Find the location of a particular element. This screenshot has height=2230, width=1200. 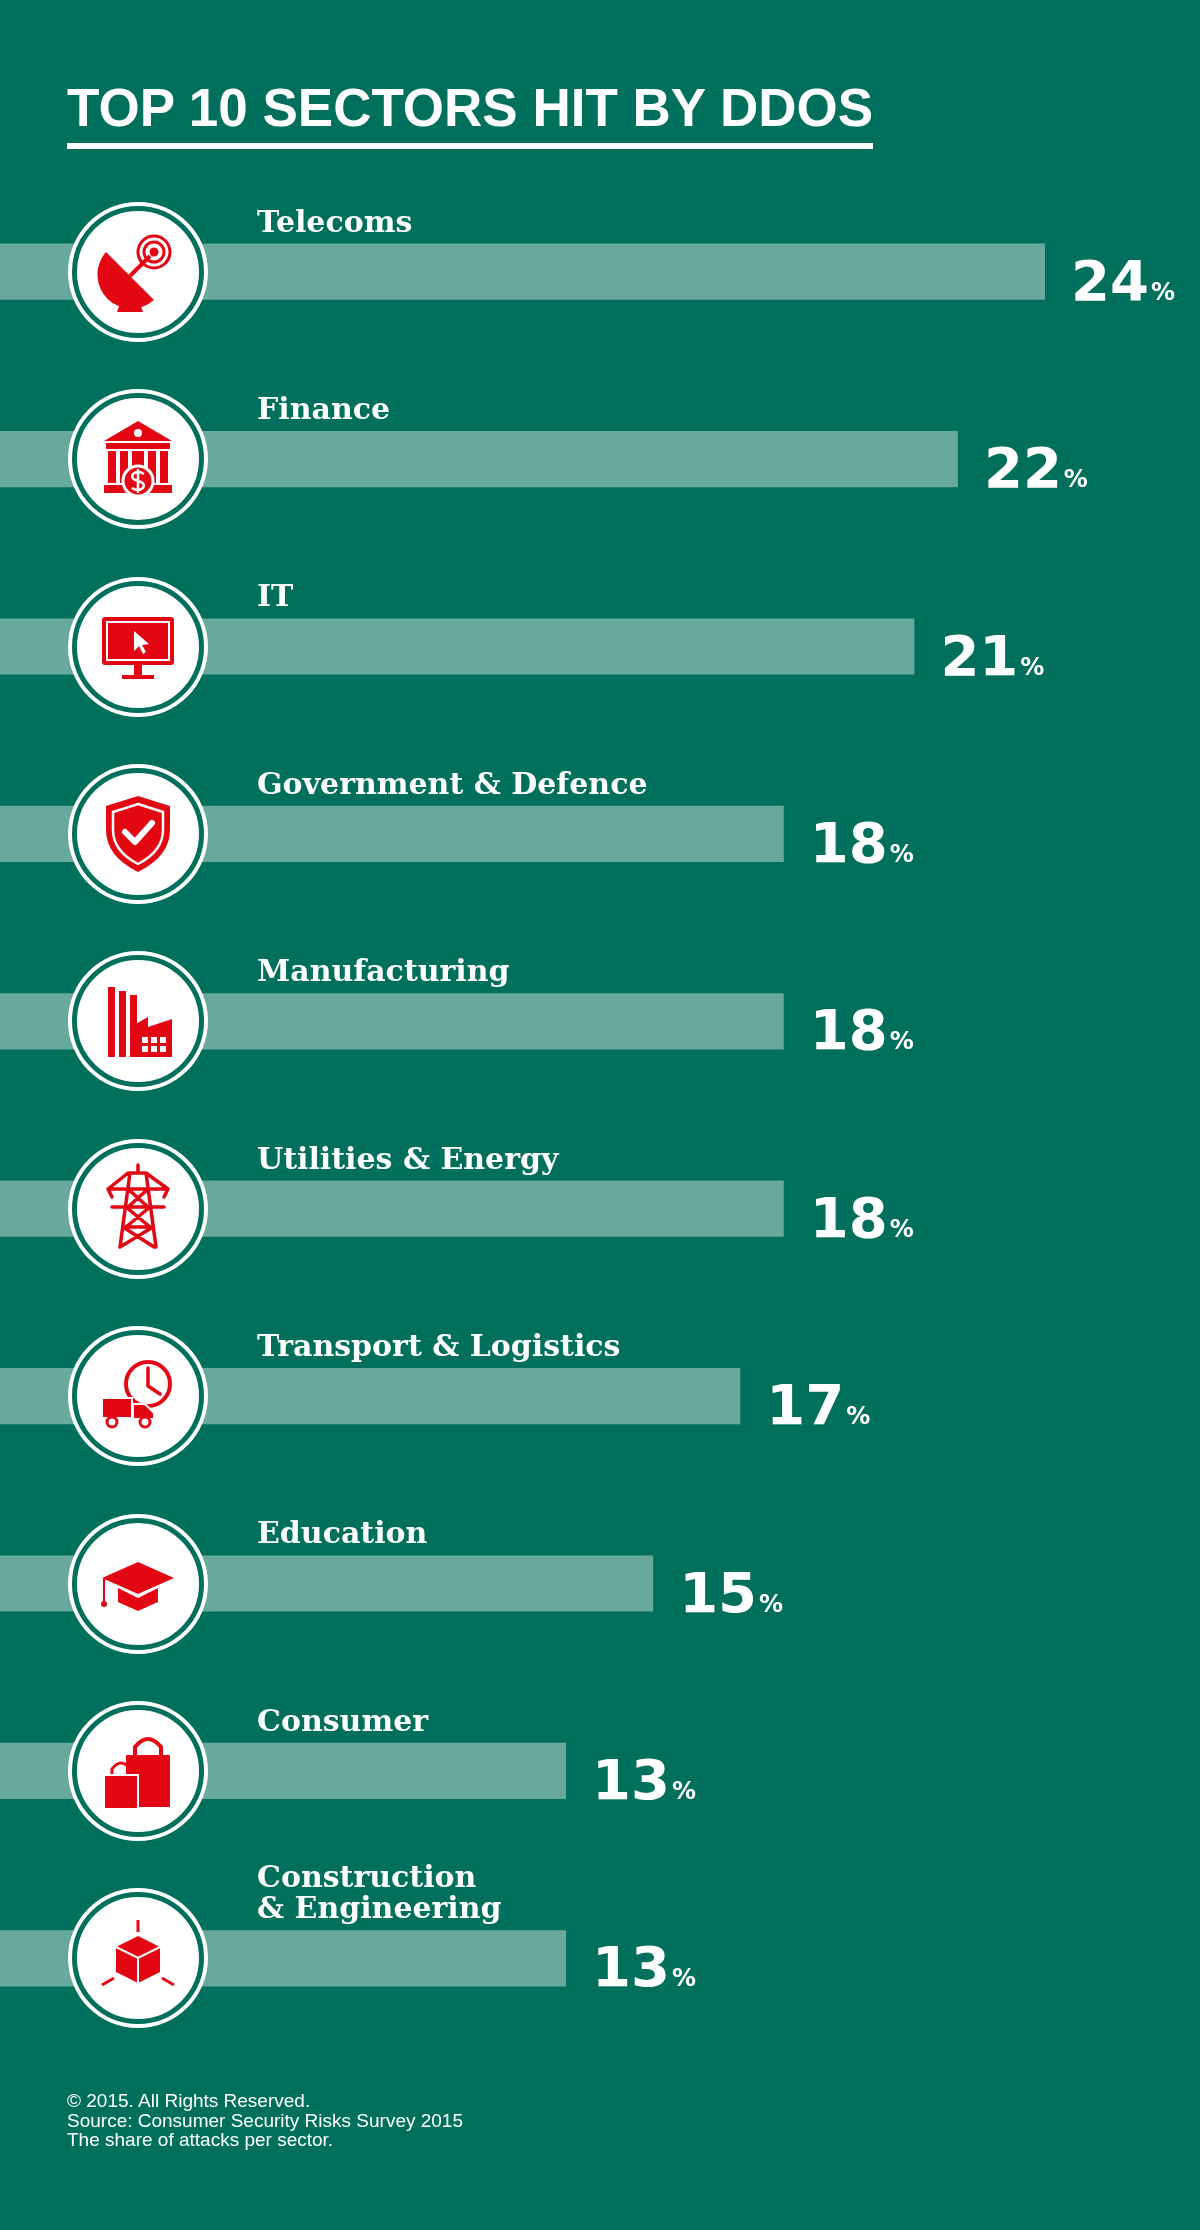

y-tick-label: Education is located at coordinates (342, 1533).